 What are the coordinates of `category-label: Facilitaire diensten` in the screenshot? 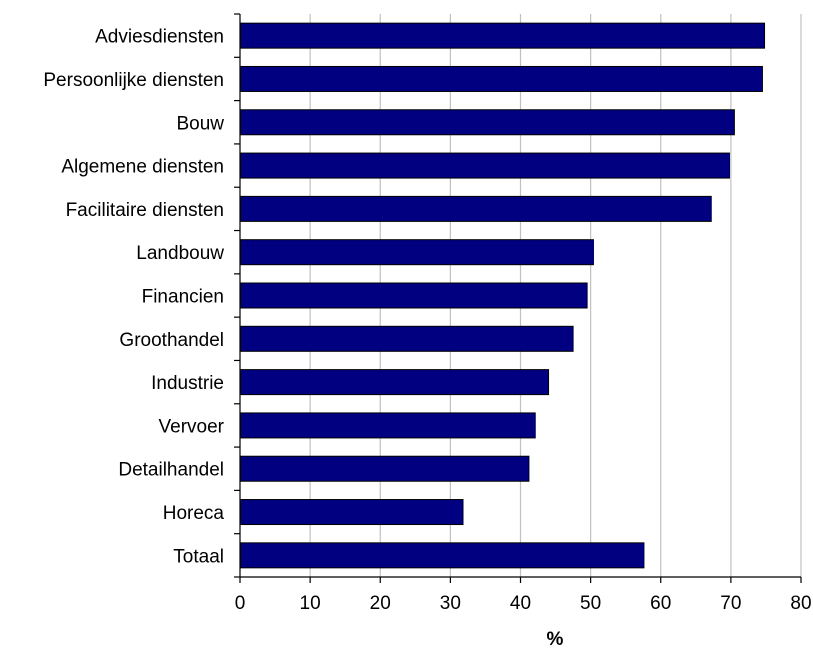 It's located at (145, 210).